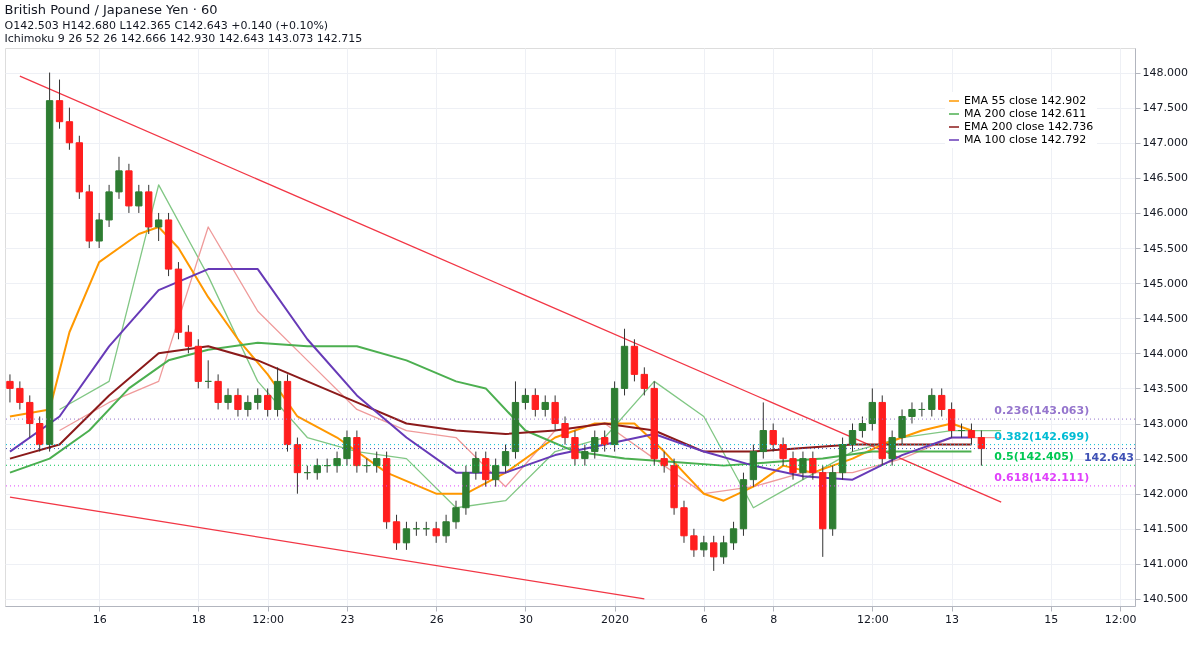 The image size is (1203, 647). I want to click on y-tick-label: 141.000, so click(1165, 564).